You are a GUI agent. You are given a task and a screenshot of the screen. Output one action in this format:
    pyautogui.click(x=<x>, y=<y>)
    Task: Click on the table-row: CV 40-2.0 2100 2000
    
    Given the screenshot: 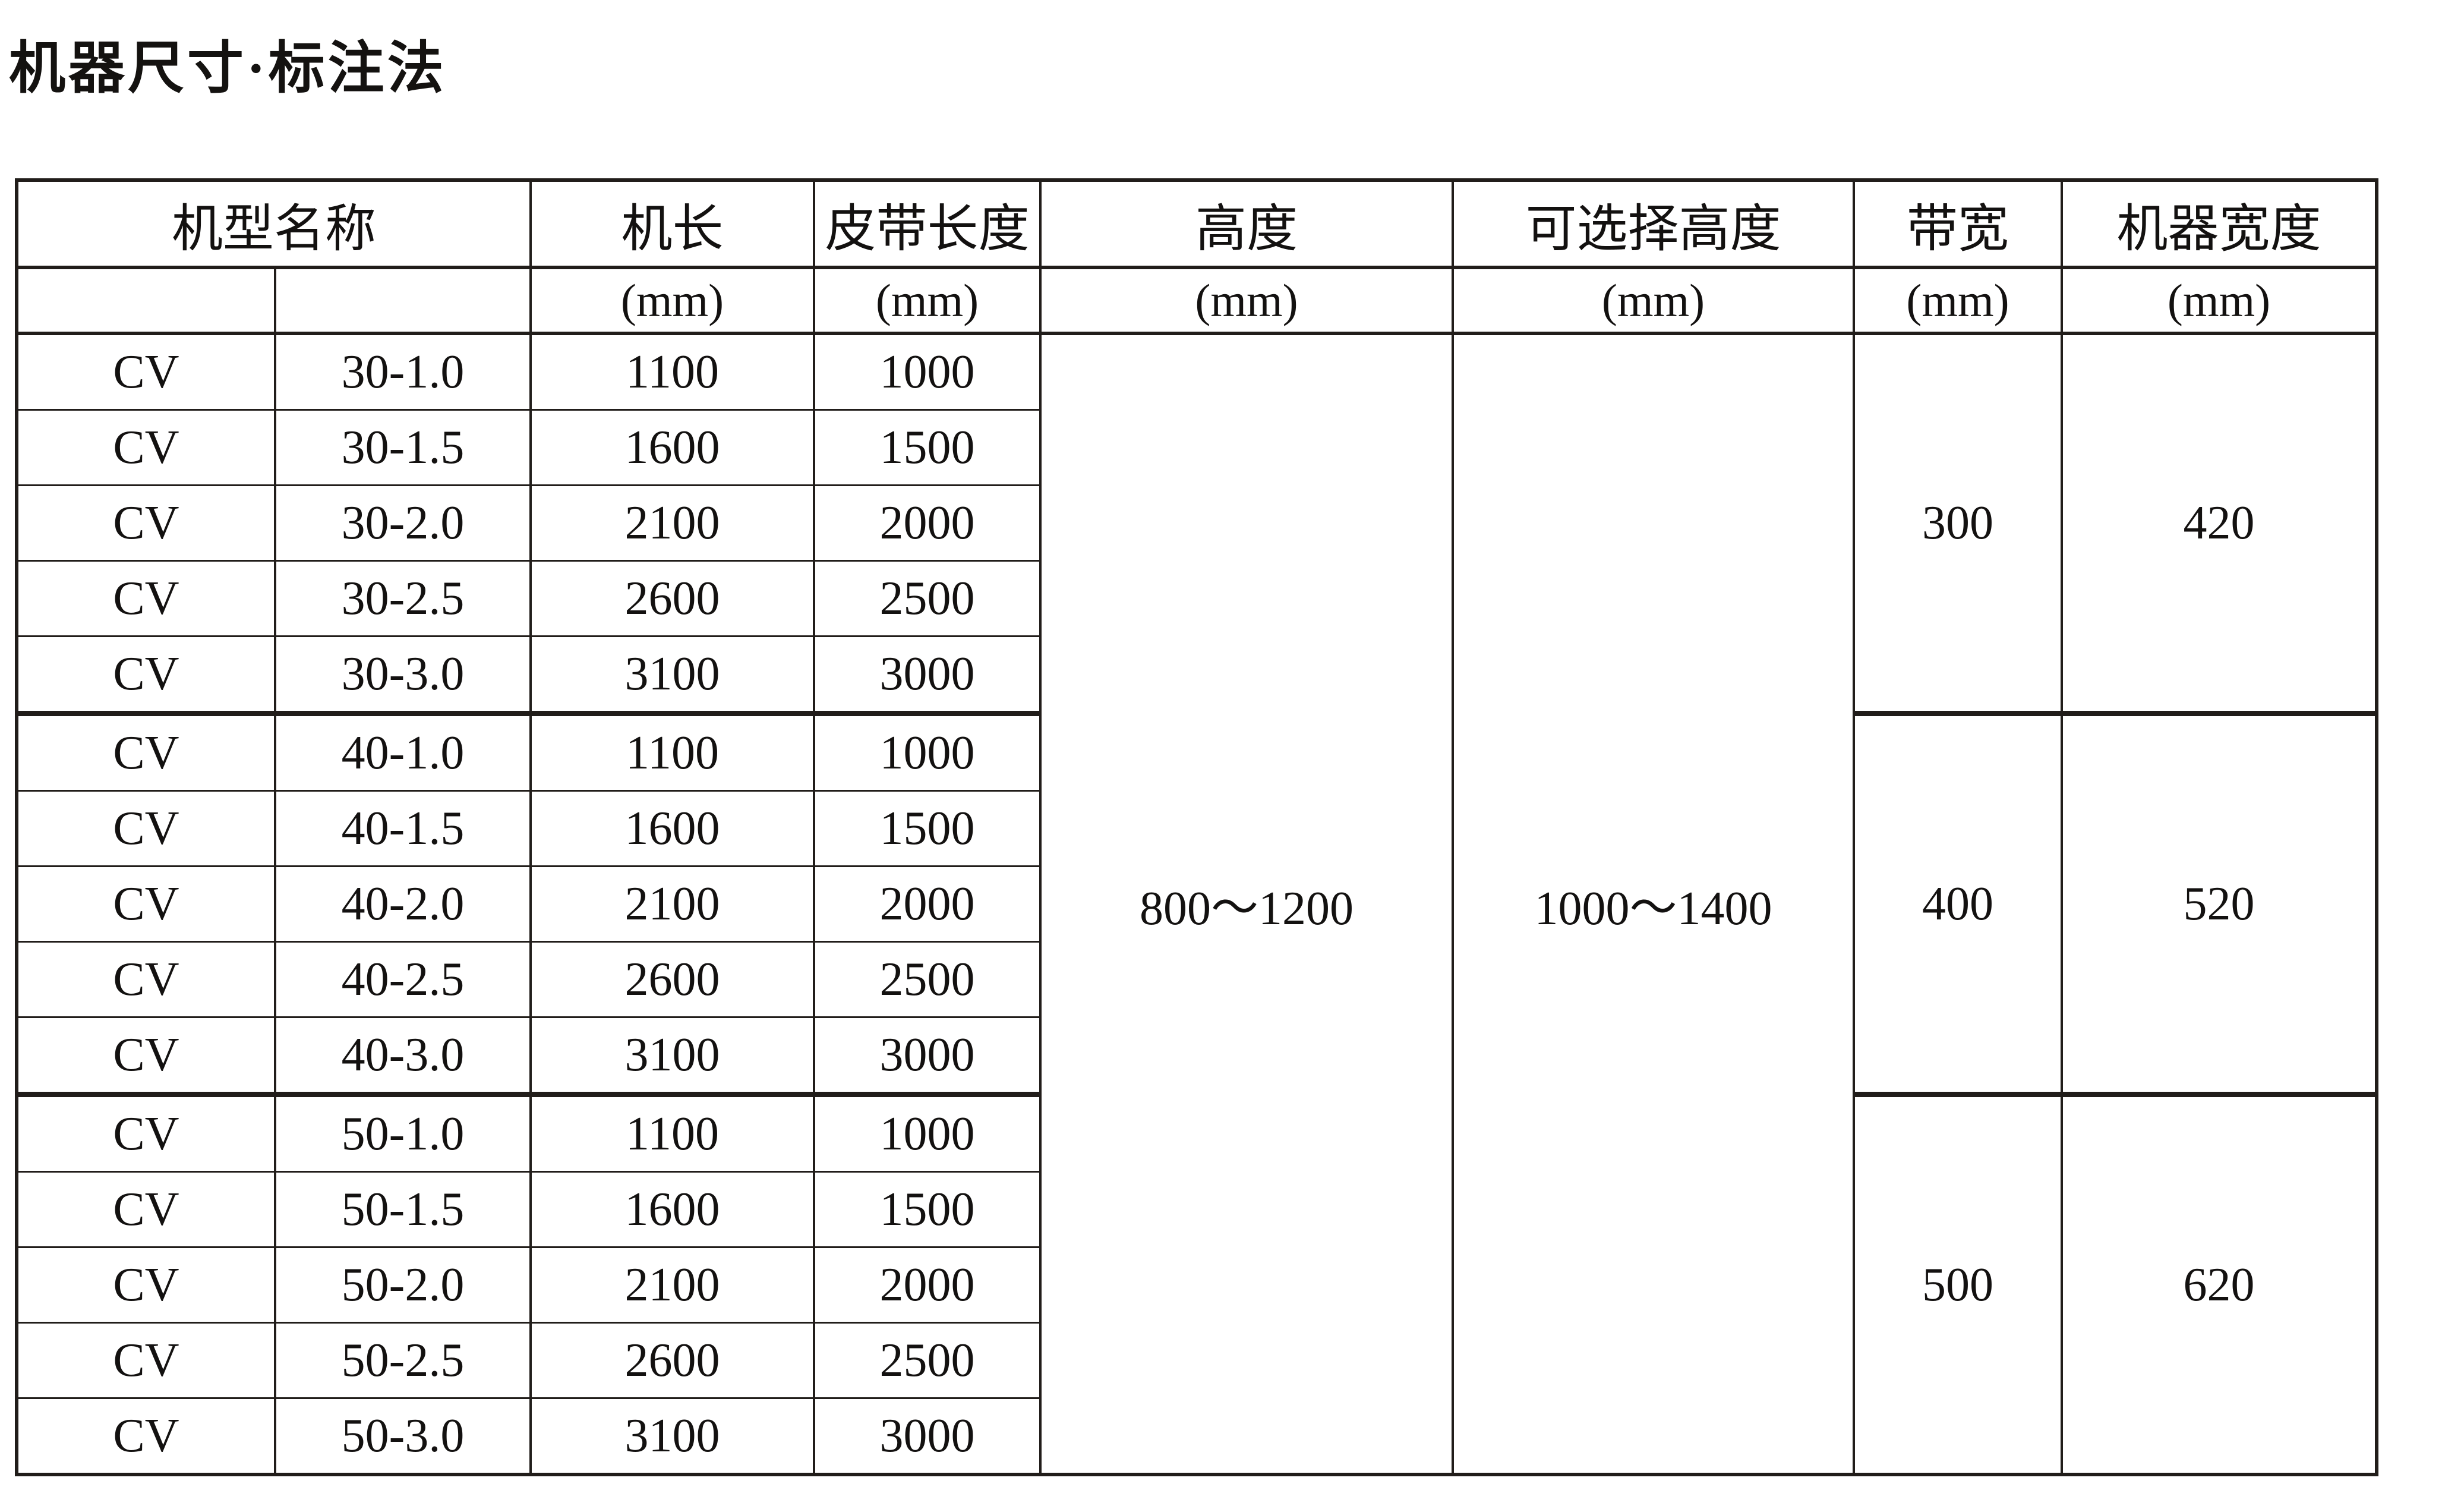 What is the action you would take?
    pyautogui.click(x=1196, y=904)
    